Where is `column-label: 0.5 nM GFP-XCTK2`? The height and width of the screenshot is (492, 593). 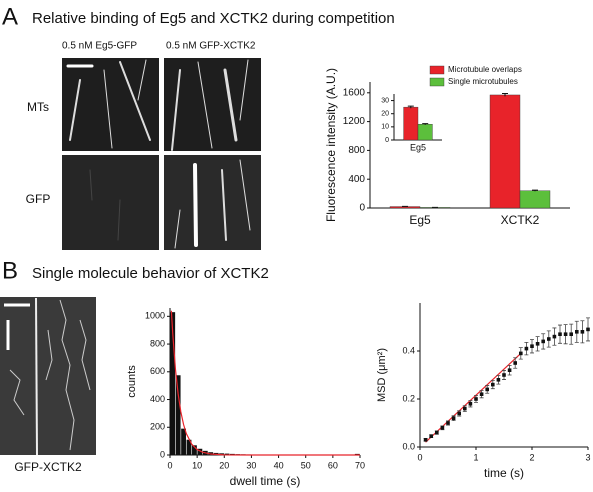 column-label: 0.5 nM GFP-XCTK2 is located at coordinates (211, 46).